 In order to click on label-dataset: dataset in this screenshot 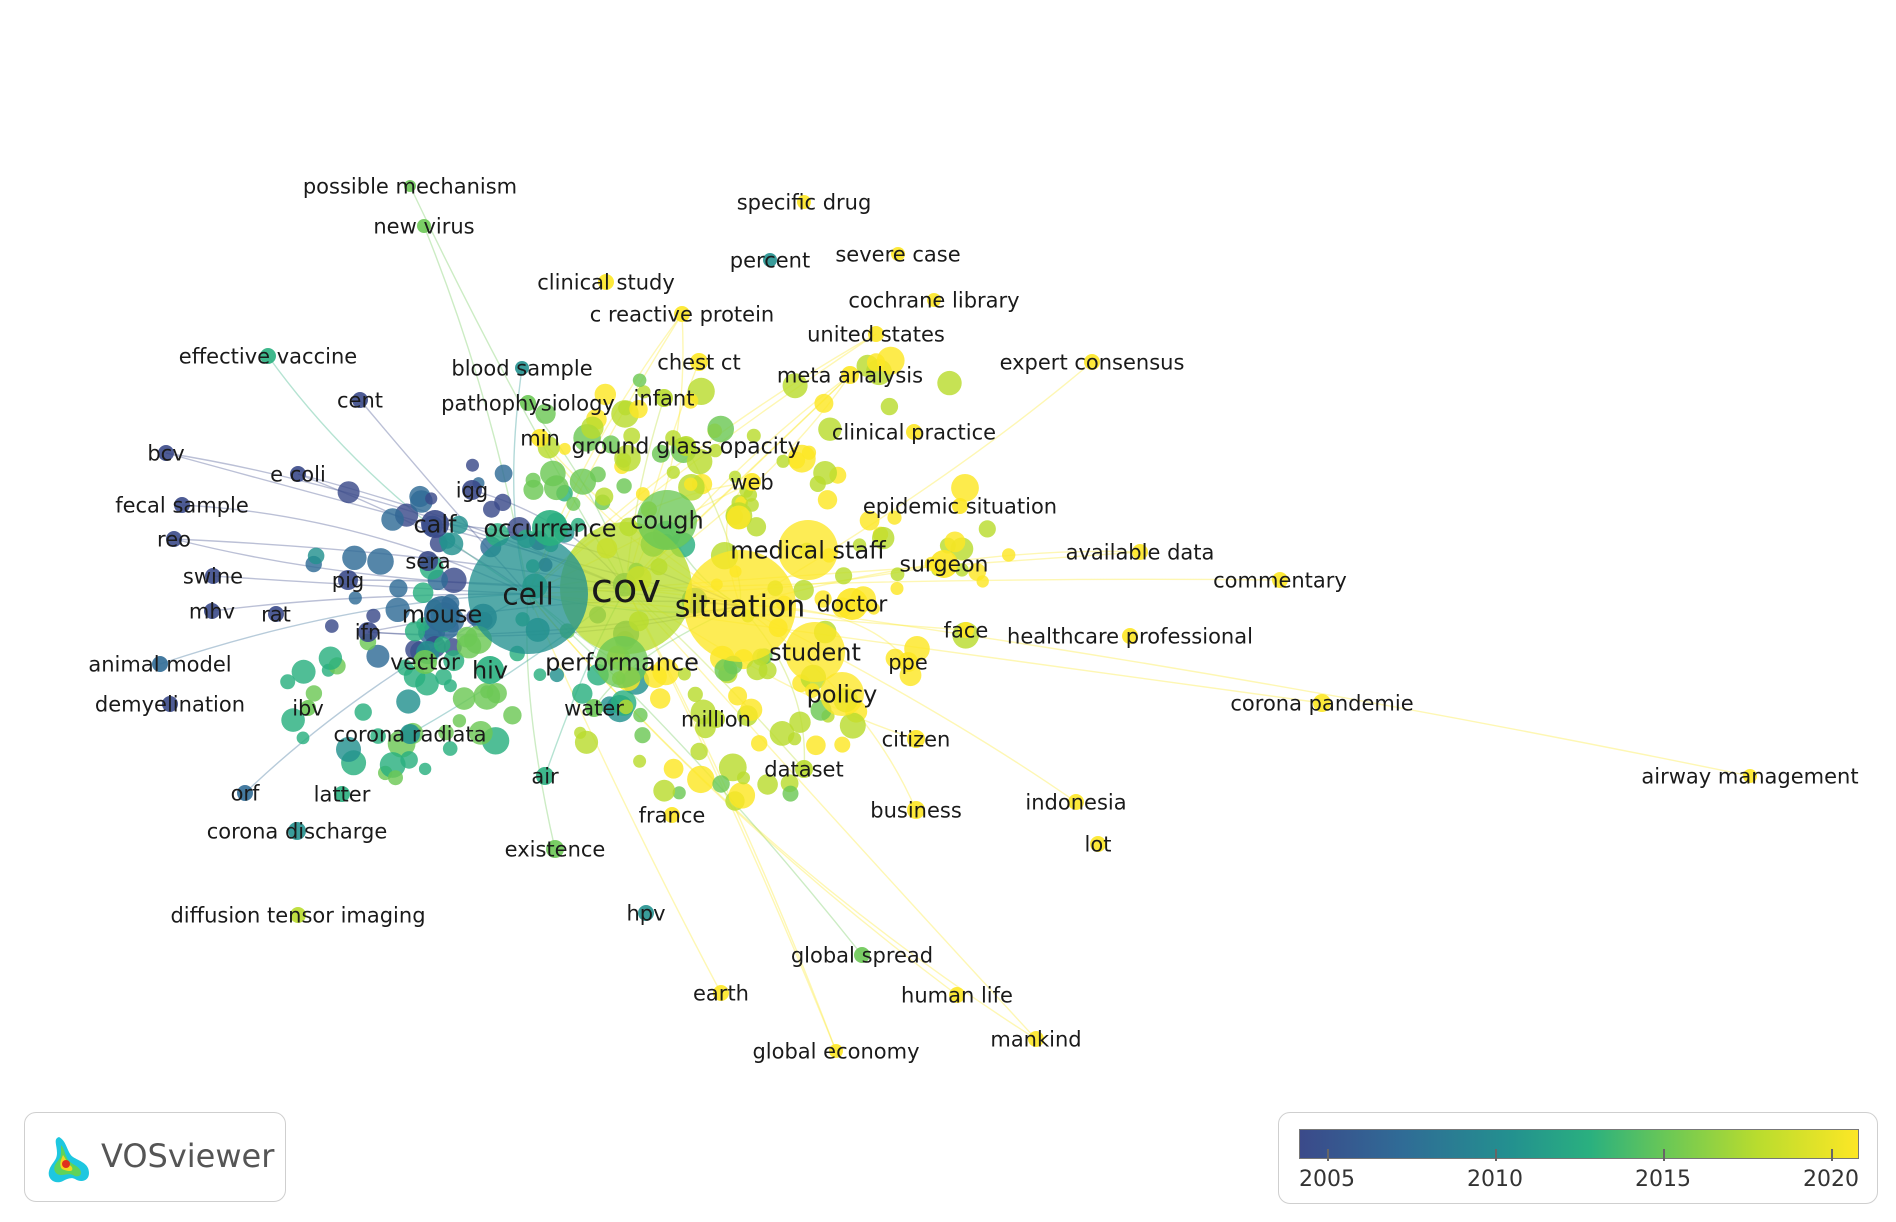, I will do `click(803, 769)`.